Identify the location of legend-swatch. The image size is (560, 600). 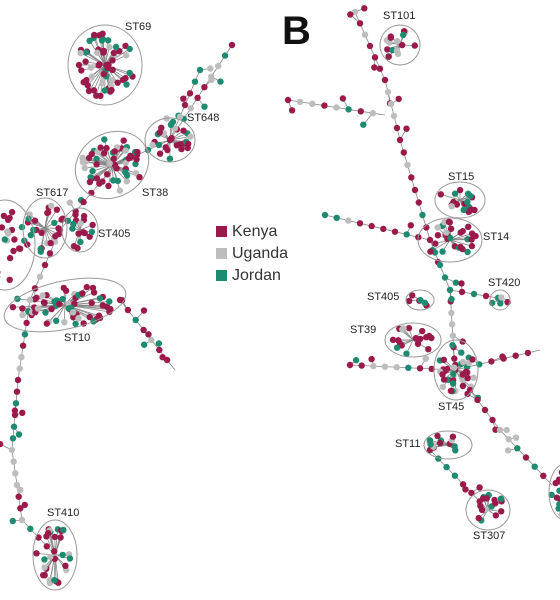
(221, 231).